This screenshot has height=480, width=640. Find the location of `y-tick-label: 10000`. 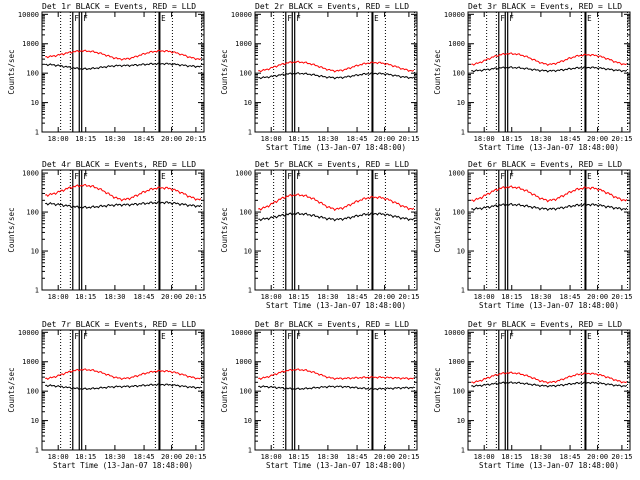

y-tick-label: 10000 is located at coordinates (241, 15).